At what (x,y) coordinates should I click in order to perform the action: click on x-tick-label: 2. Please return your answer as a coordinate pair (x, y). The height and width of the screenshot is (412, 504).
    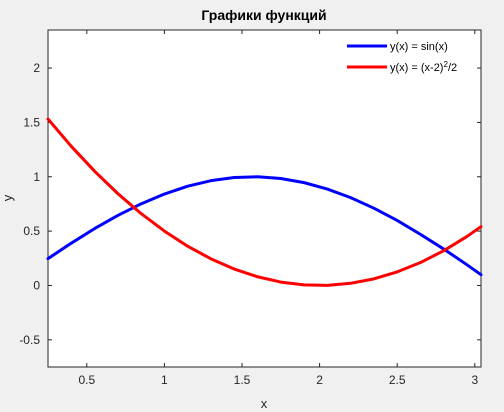
    Looking at the image, I should click on (319, 380).